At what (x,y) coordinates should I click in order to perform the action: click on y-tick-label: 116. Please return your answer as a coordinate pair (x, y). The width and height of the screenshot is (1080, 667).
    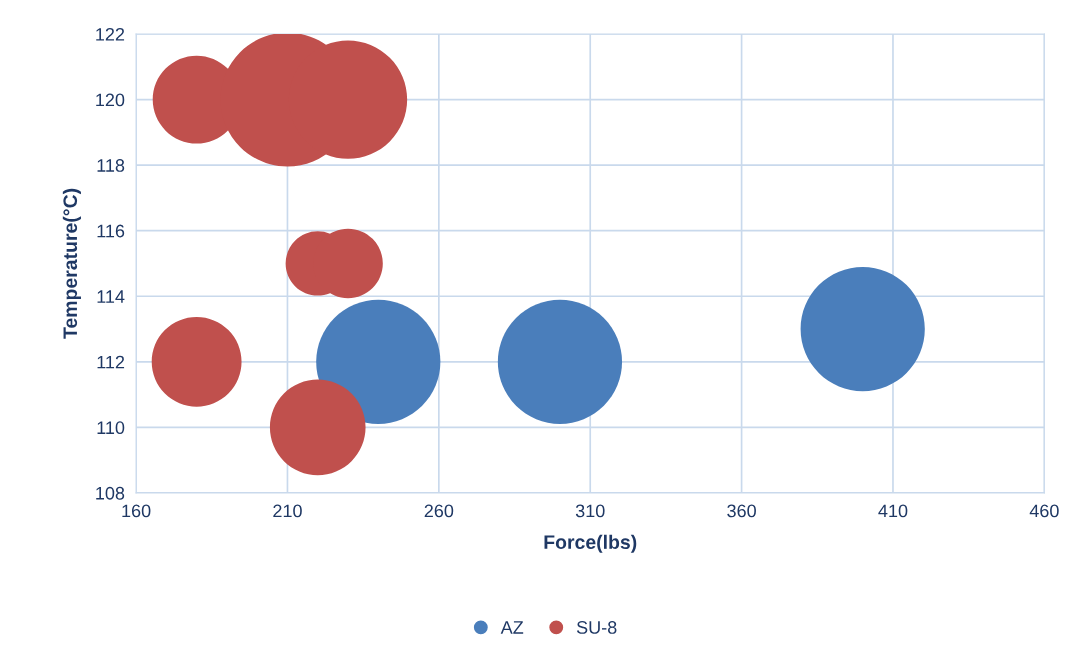
    Looking at the image, I should click on (111, 231).